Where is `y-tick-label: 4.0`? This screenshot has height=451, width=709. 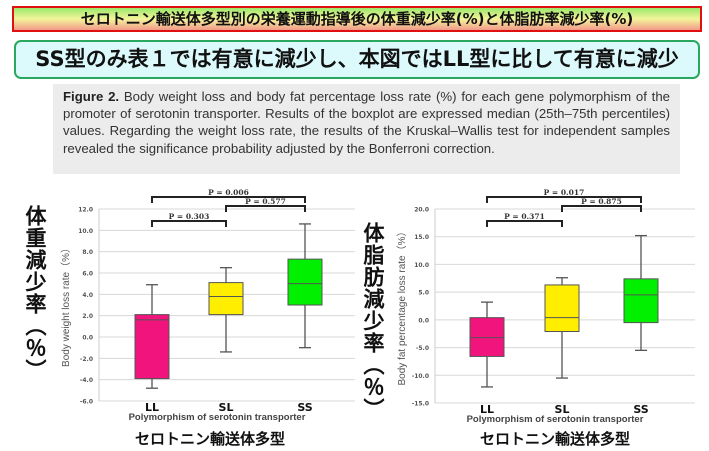
y-tick-label: 4.0 is located at coordinates (87, 295).